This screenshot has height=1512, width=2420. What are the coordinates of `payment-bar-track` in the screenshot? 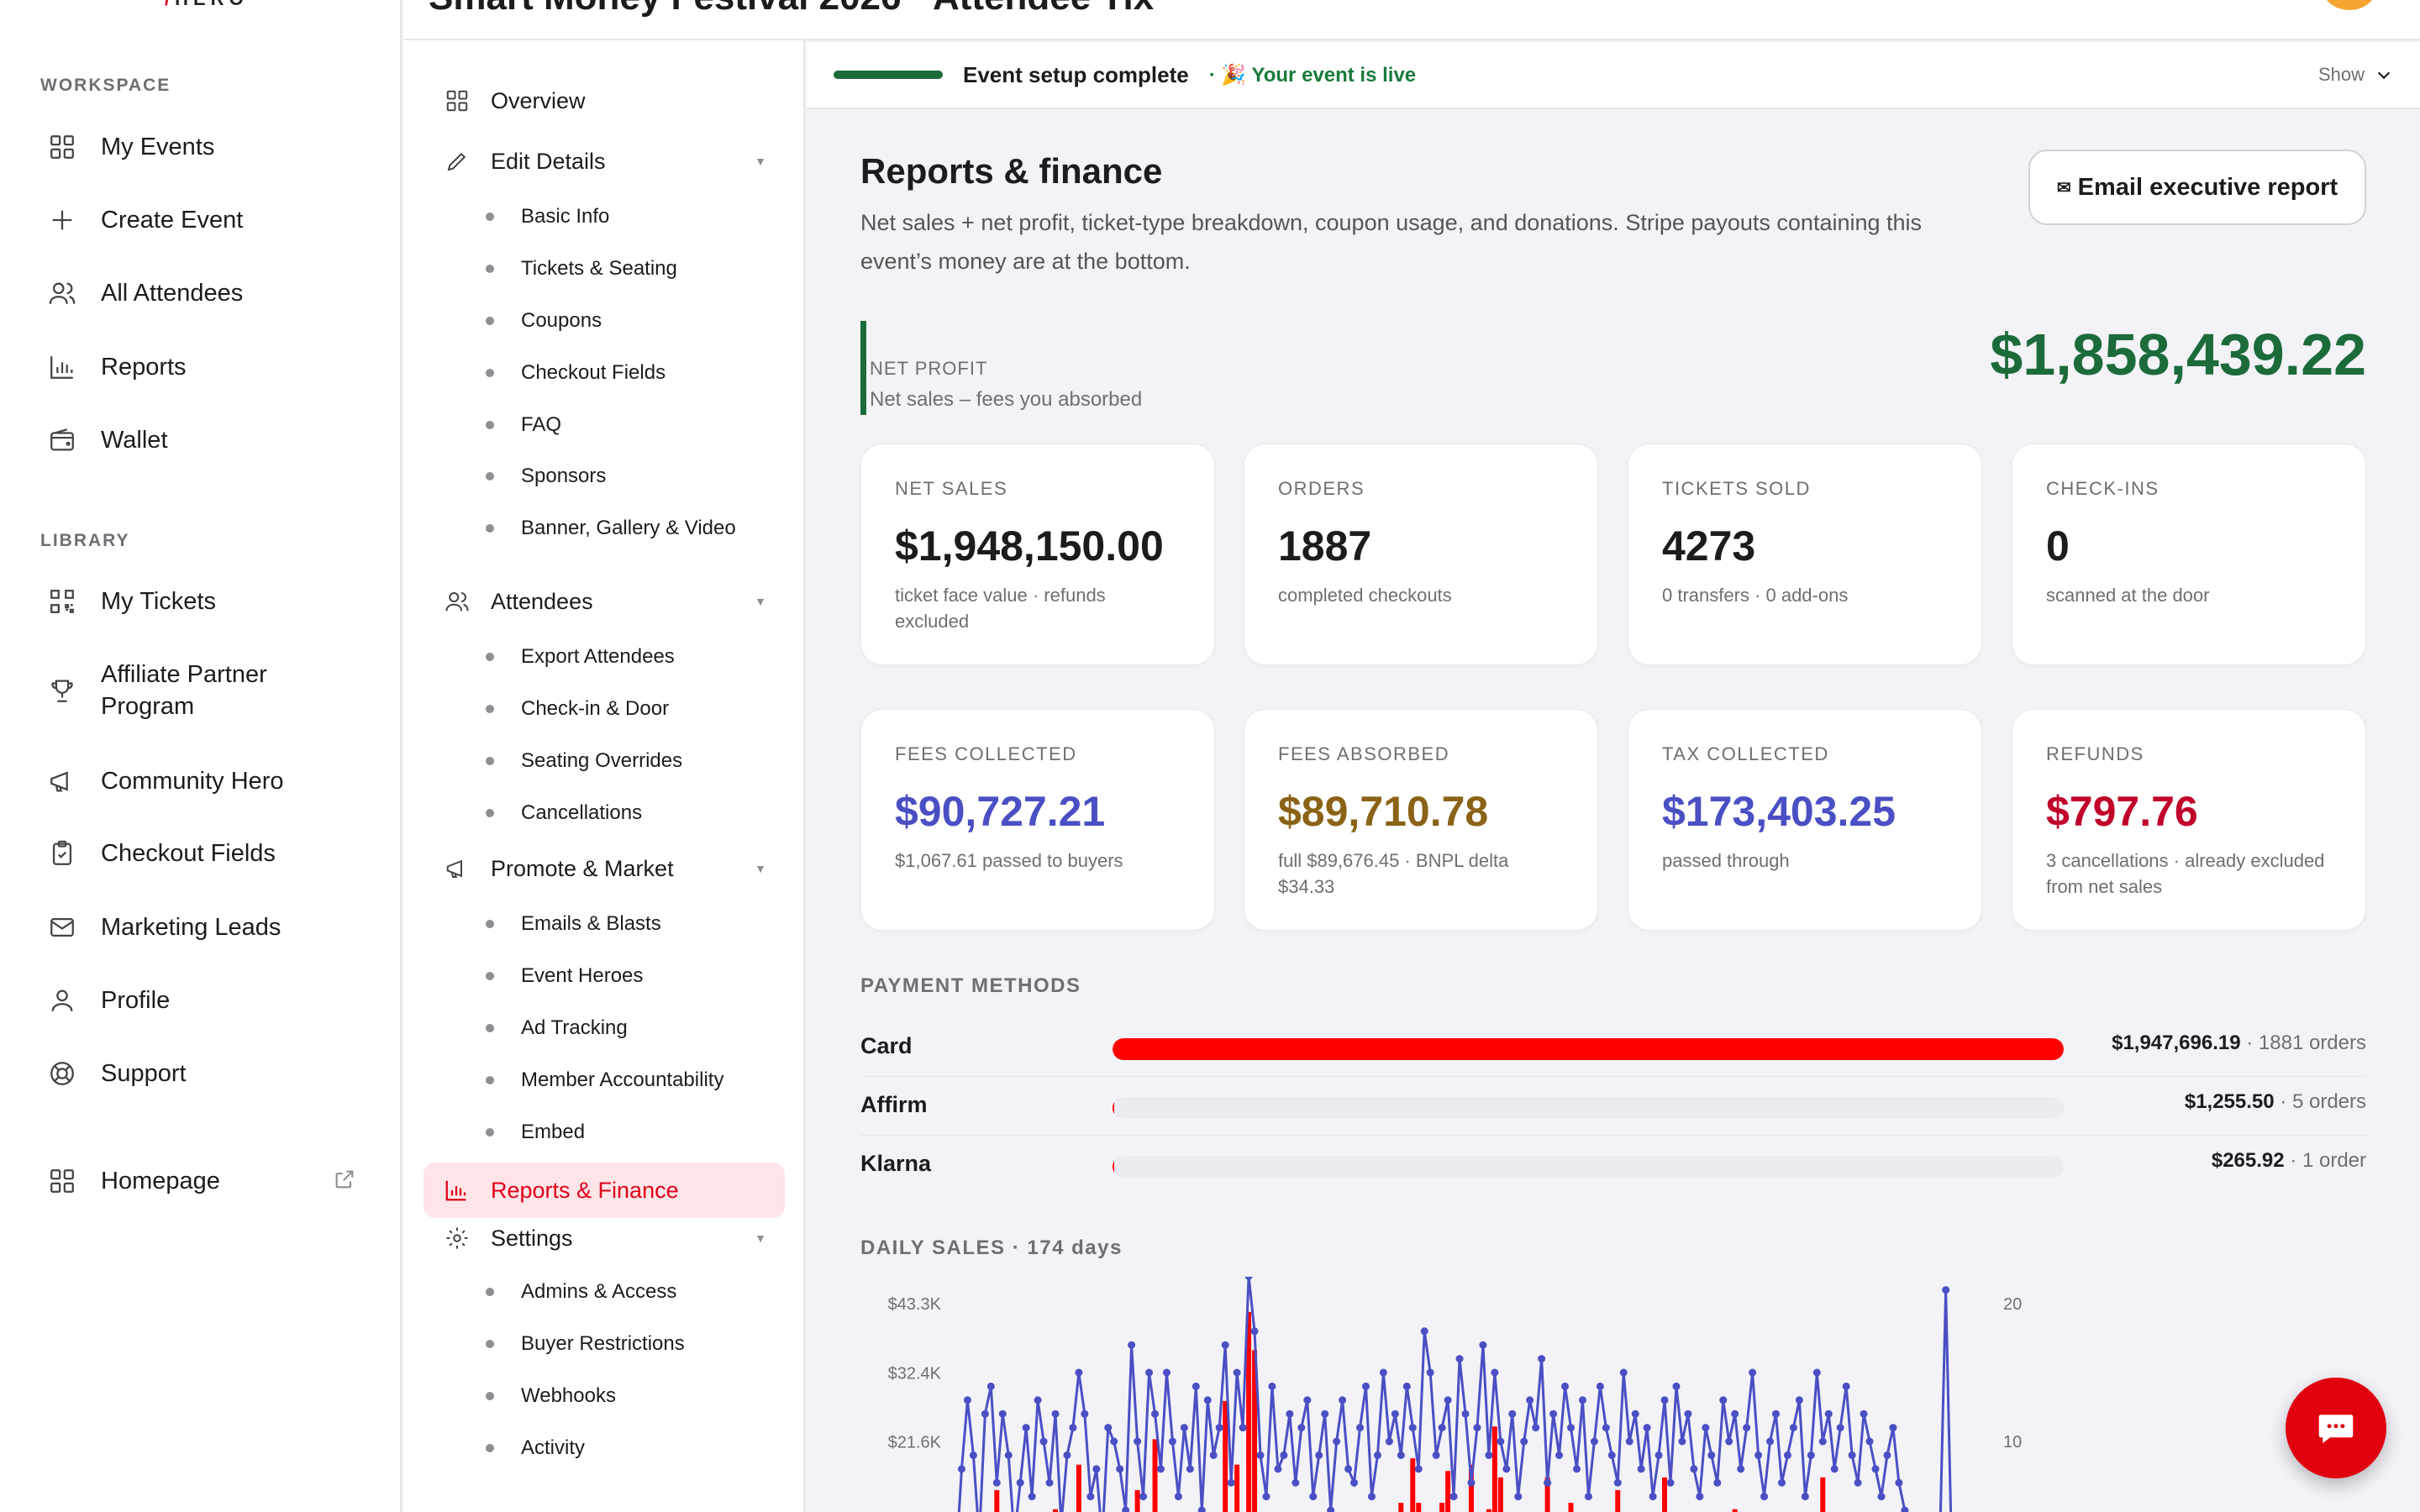 It's located at (1589, 1049).